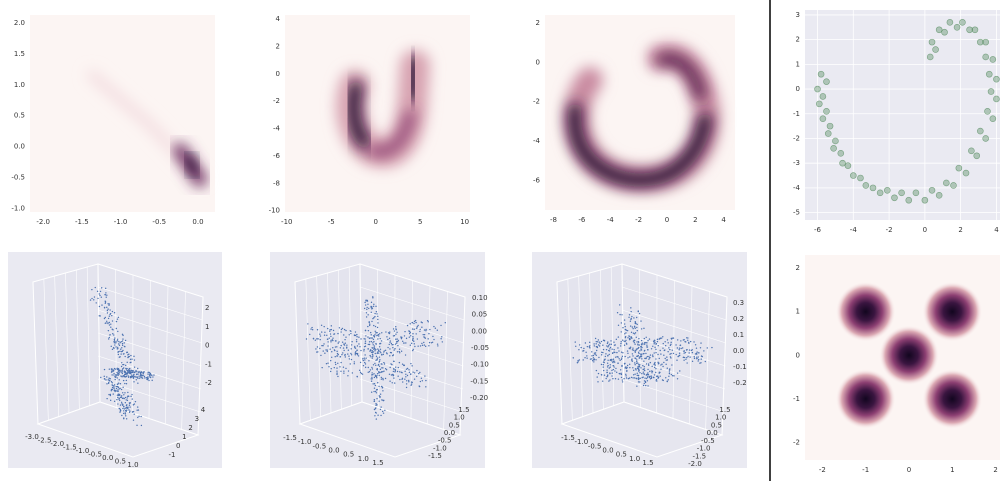  I want to click on x-tick-label: -1.5, so click(82, 222).